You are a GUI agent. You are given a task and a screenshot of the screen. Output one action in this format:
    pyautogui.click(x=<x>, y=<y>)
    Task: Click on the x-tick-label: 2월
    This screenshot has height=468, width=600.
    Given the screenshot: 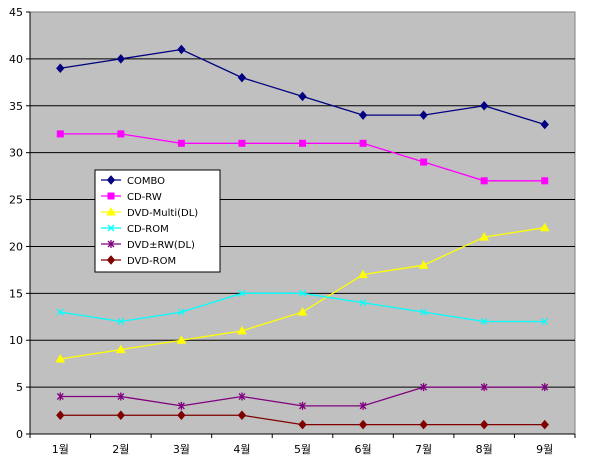 What is the action you would take?
    pyautogui.click(x=120, y=449)
    